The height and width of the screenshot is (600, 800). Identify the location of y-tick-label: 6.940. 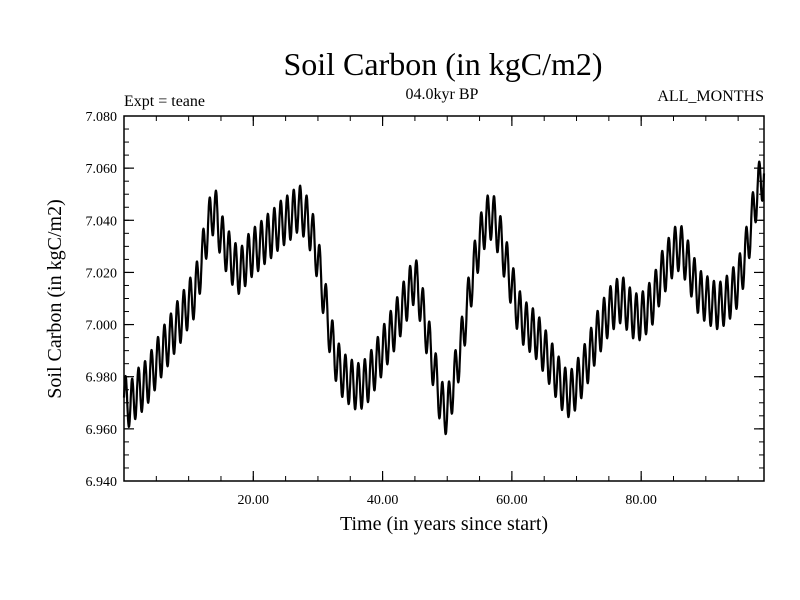
(102, 482).